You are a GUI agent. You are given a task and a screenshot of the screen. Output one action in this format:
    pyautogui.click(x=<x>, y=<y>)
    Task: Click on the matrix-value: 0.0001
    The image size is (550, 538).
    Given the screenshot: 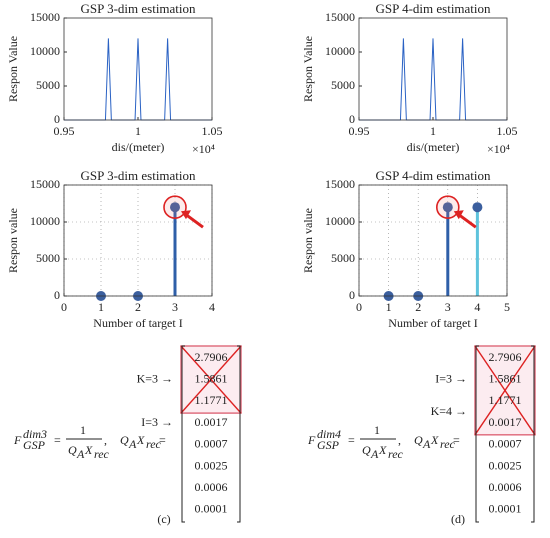 What is the action you would take?
    pyautogui.click(x=211, y=509)
    